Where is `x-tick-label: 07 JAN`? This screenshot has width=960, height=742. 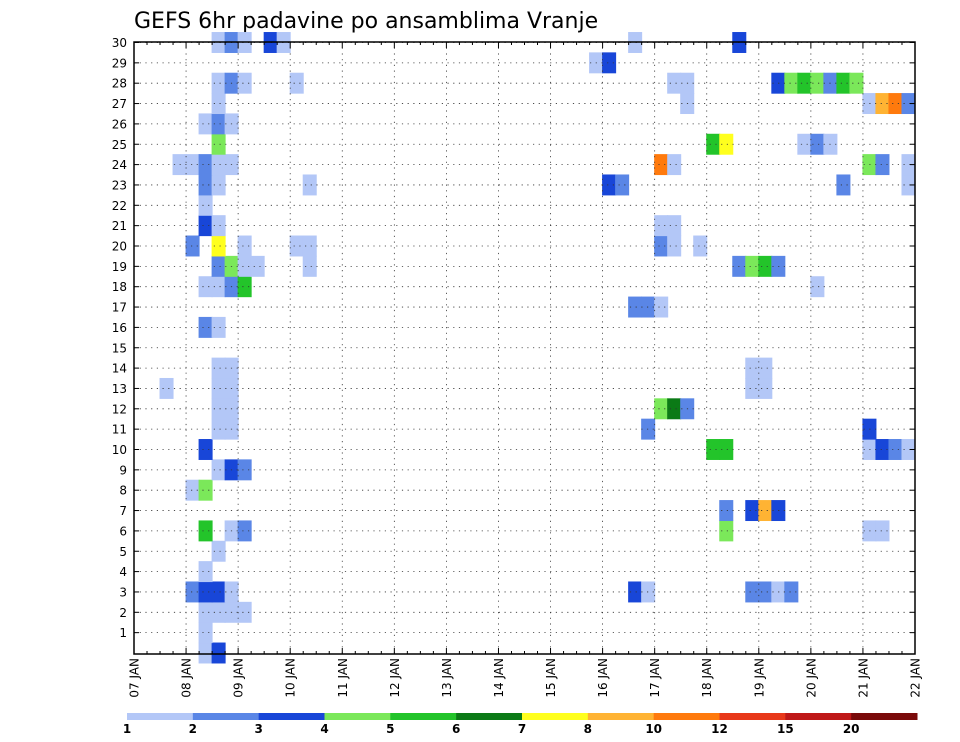 x-tick-label: 07 JAN is located at coordinates (135, 678).